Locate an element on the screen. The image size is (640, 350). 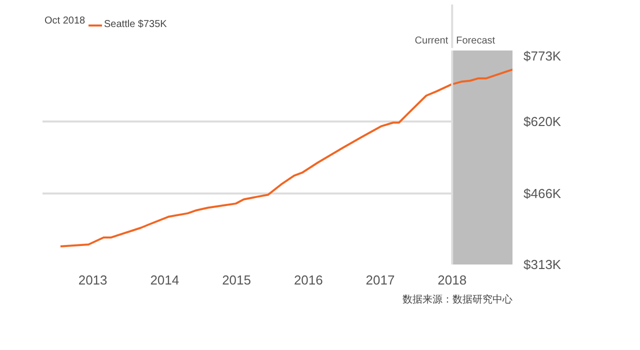
legend-label: Seattle $735K is located at coordinates (135, 24).